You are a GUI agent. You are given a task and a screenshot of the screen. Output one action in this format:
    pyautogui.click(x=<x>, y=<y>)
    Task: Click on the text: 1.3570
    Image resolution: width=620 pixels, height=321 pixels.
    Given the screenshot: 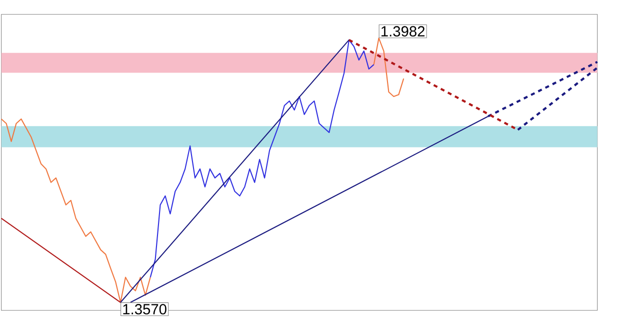 What is the action you would take?
    pyautogui.click(x=144, y=309)
    